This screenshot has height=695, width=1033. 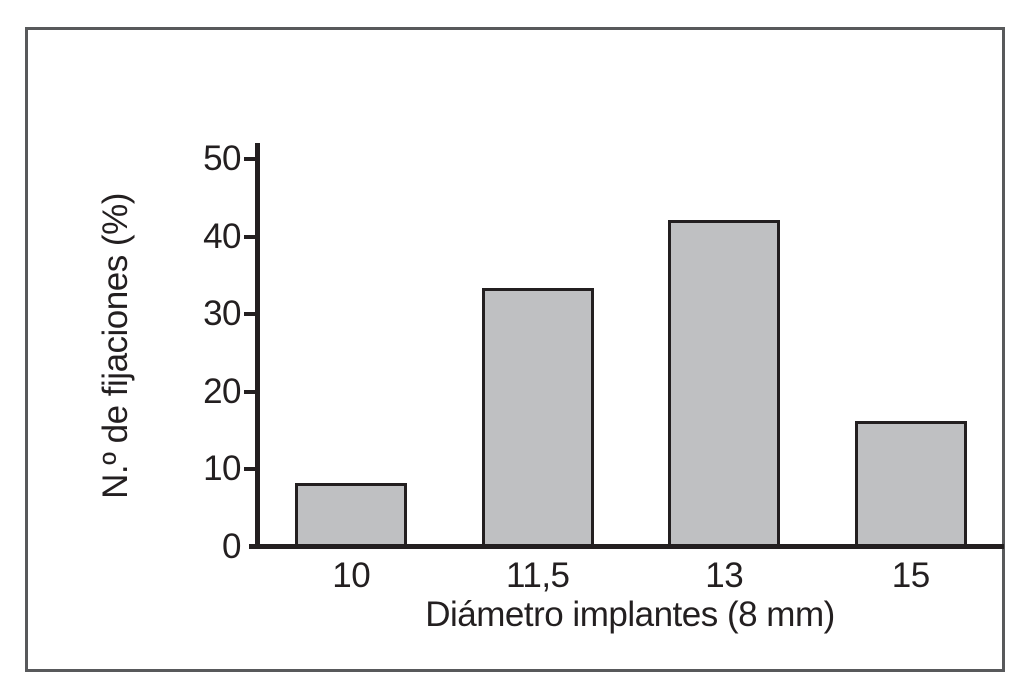 What do you see at coordinates (257, 346) in the screenshot?
I see `y-axis-line` at bounding box center [257, 346].